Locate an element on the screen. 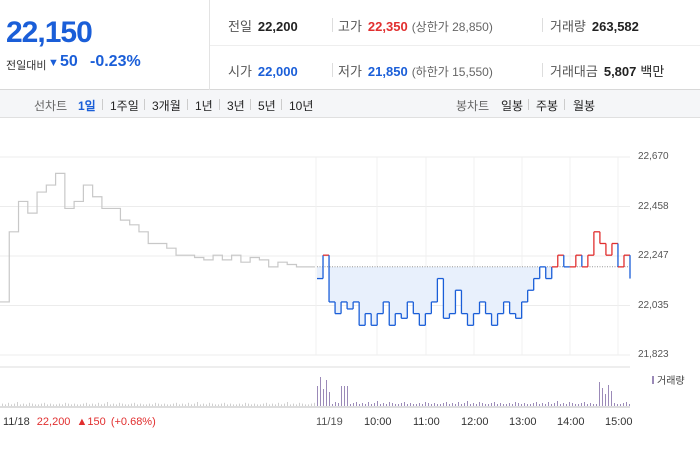 The width and height of the screenshot is (700, 450). tab-3y: 3년 is located at coordinates (236, 106).